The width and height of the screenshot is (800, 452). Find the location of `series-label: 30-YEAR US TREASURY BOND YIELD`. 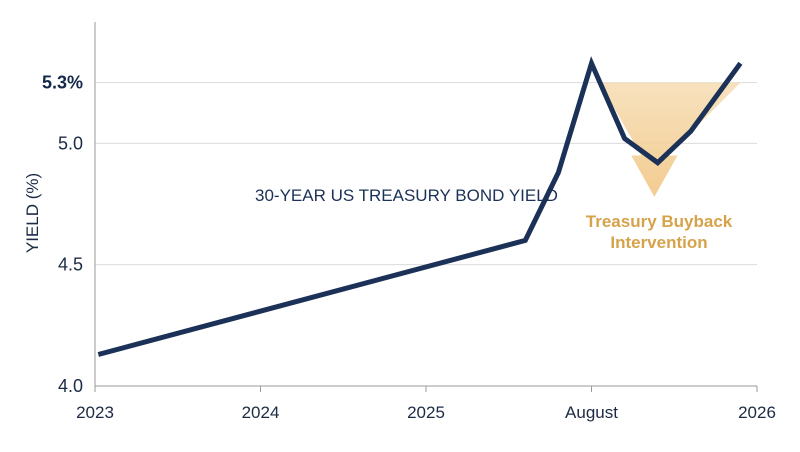

series-label: 30-YEAR US TREASURY BOND YIELD is located at coordinates (406, 195).